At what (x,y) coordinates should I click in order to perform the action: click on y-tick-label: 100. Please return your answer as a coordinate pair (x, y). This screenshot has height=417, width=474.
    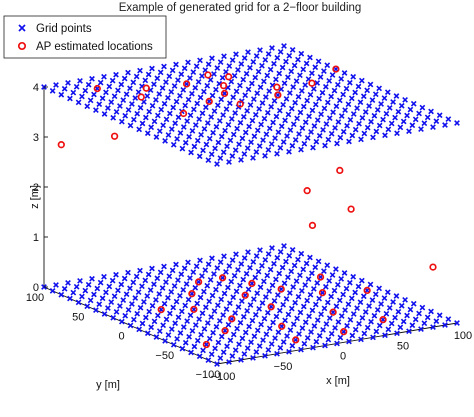
    Looking at the image, I should click on (35, 298).